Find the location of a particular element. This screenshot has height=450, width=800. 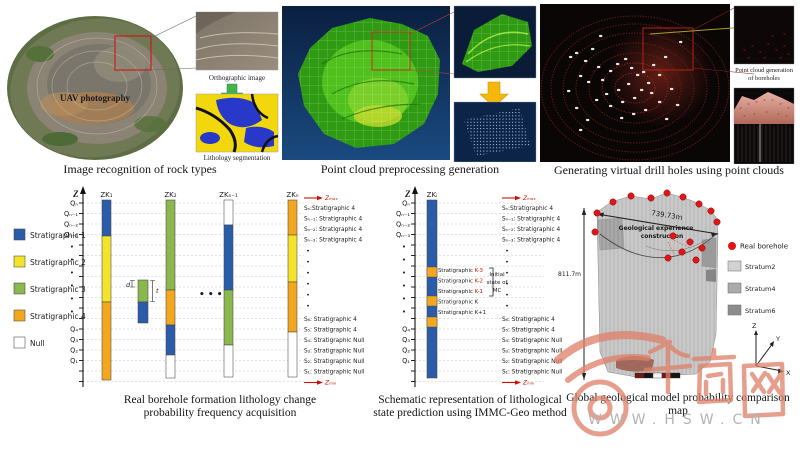

legend-label: Stratum2 is located at coordinates (760, 267).